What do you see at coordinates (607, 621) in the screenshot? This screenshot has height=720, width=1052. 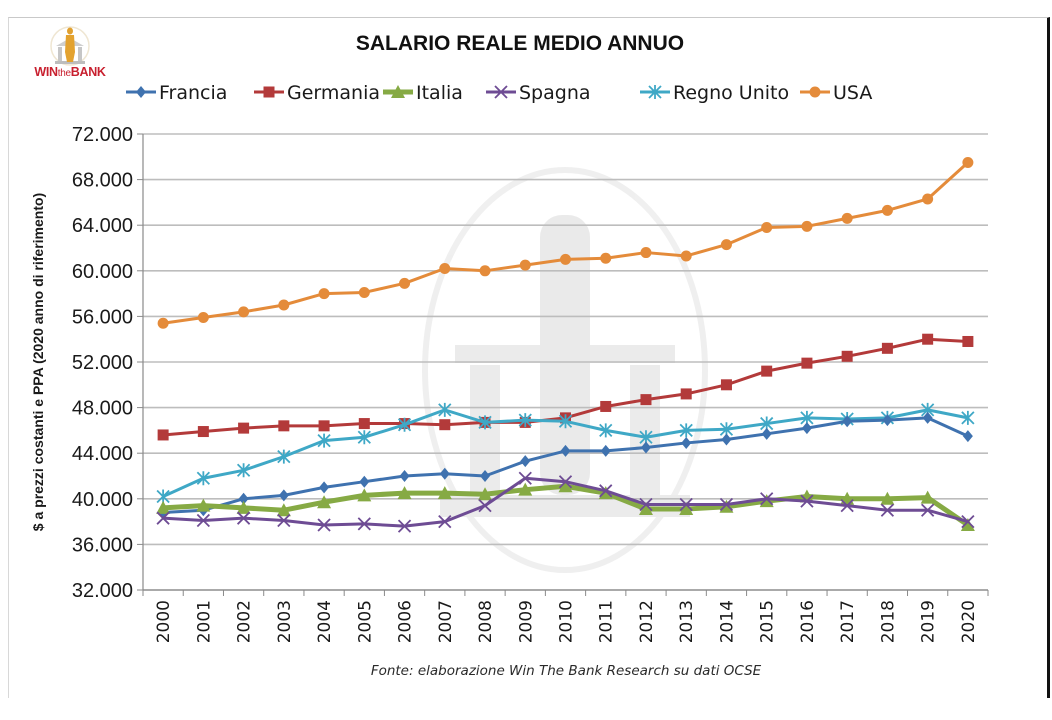 I see `x-tick-label: 2011` at bounding box center [607, 621].